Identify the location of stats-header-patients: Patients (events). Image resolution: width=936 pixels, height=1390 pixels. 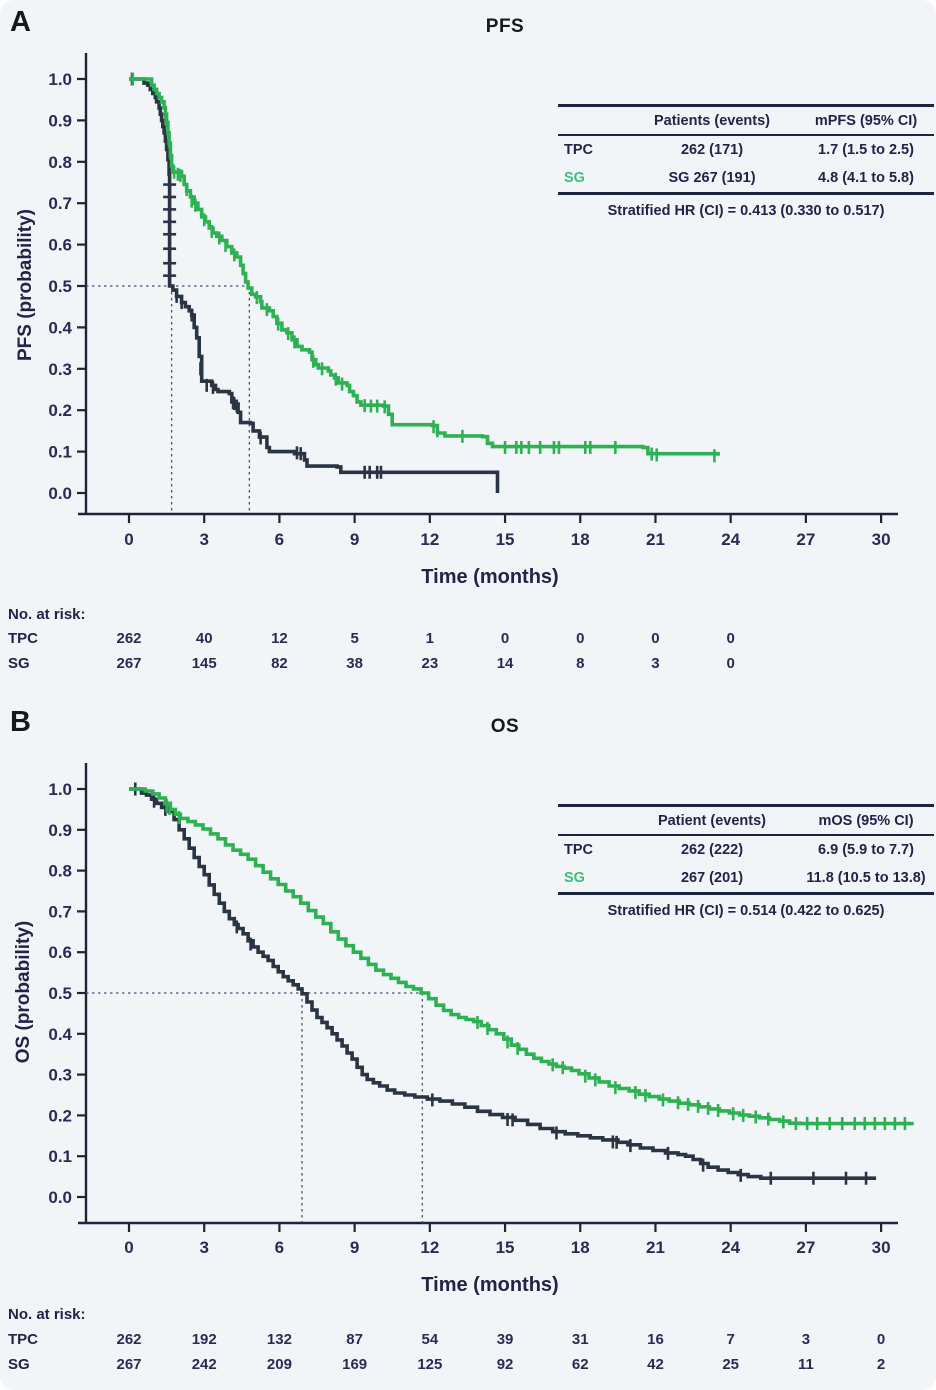
(712, 120).